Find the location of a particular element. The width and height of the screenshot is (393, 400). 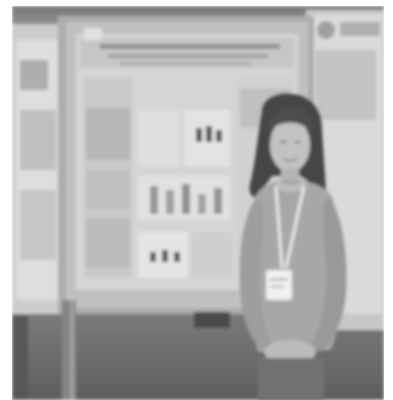

face is located at coordinates (290, 145).